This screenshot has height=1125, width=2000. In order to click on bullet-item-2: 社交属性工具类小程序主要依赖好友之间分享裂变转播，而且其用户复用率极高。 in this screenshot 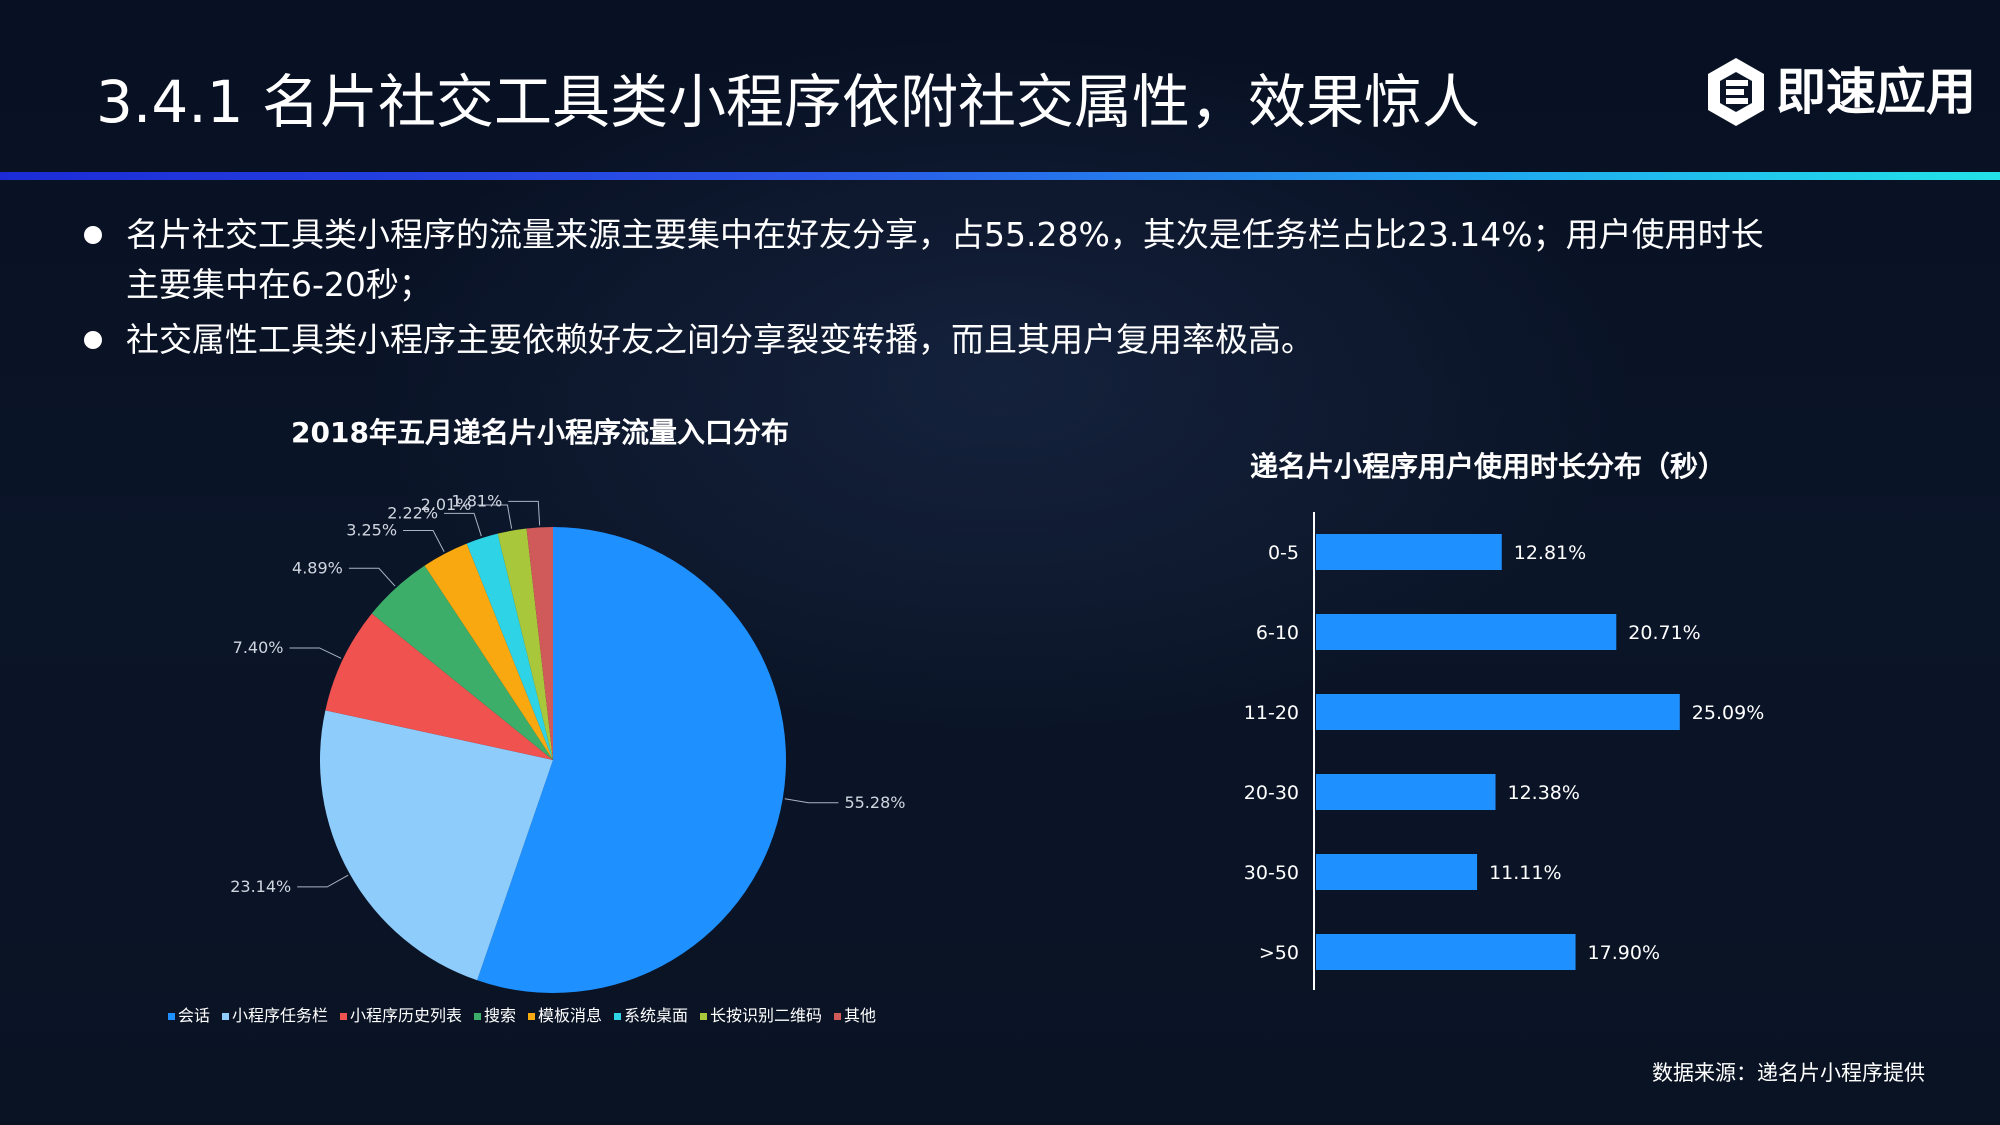, I will do `click(924, 340)`.